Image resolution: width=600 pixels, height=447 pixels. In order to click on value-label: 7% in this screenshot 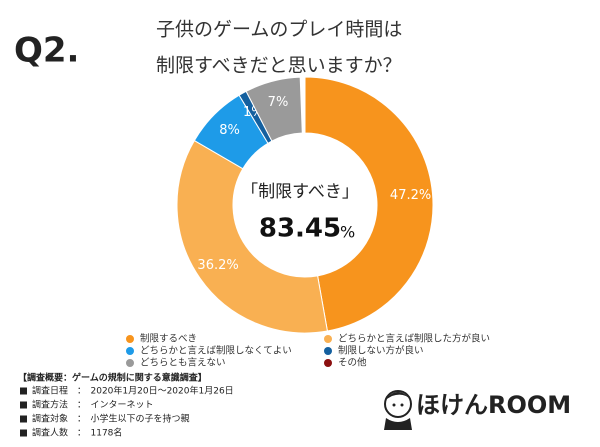, I will do `click(278, 102)`.